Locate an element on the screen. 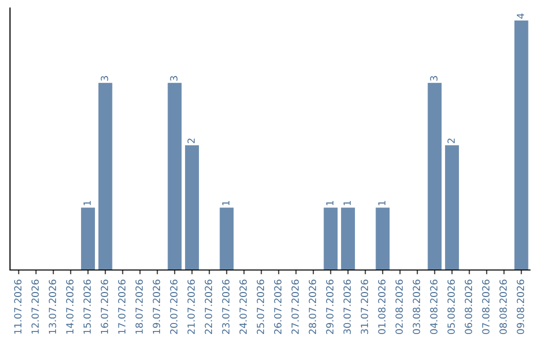 This screenshot has width=540, height=340. x-tick-label: 11.07.2026 is located at coordinates (18, 307).